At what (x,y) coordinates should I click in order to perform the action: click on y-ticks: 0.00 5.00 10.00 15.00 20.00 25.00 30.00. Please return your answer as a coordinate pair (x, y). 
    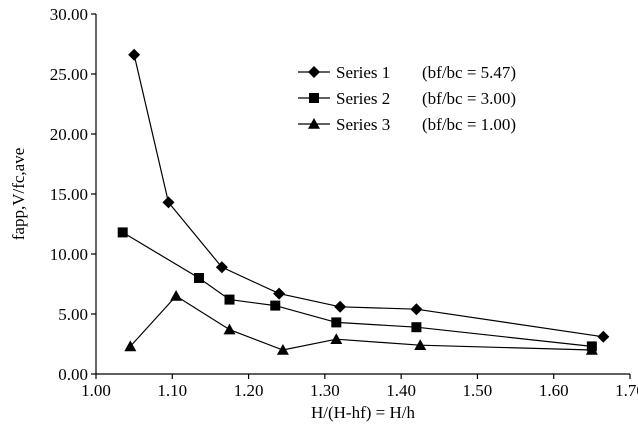
    Looking at the image, I should click on (73, 194).